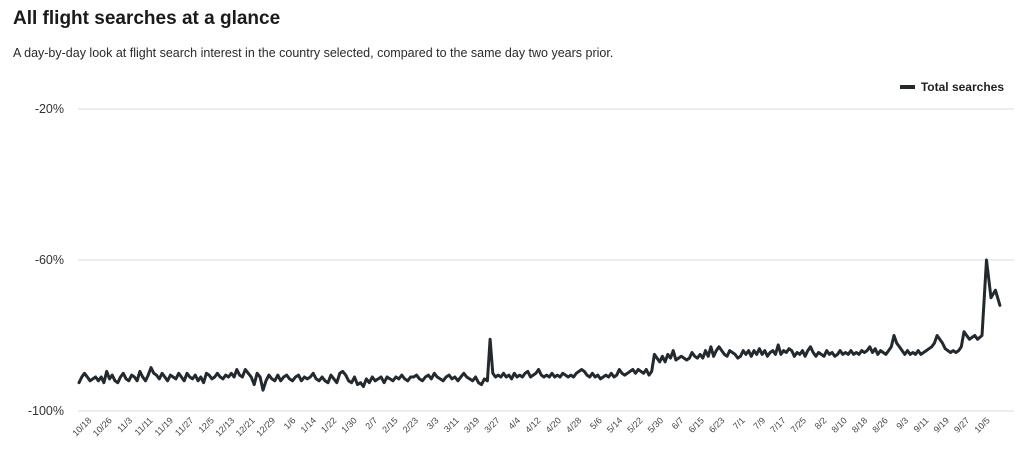  What do you see at coordinates (716, 424) in the screenshot?
I see `x-tick-label: 6/23` at bounding box center [716, 424].